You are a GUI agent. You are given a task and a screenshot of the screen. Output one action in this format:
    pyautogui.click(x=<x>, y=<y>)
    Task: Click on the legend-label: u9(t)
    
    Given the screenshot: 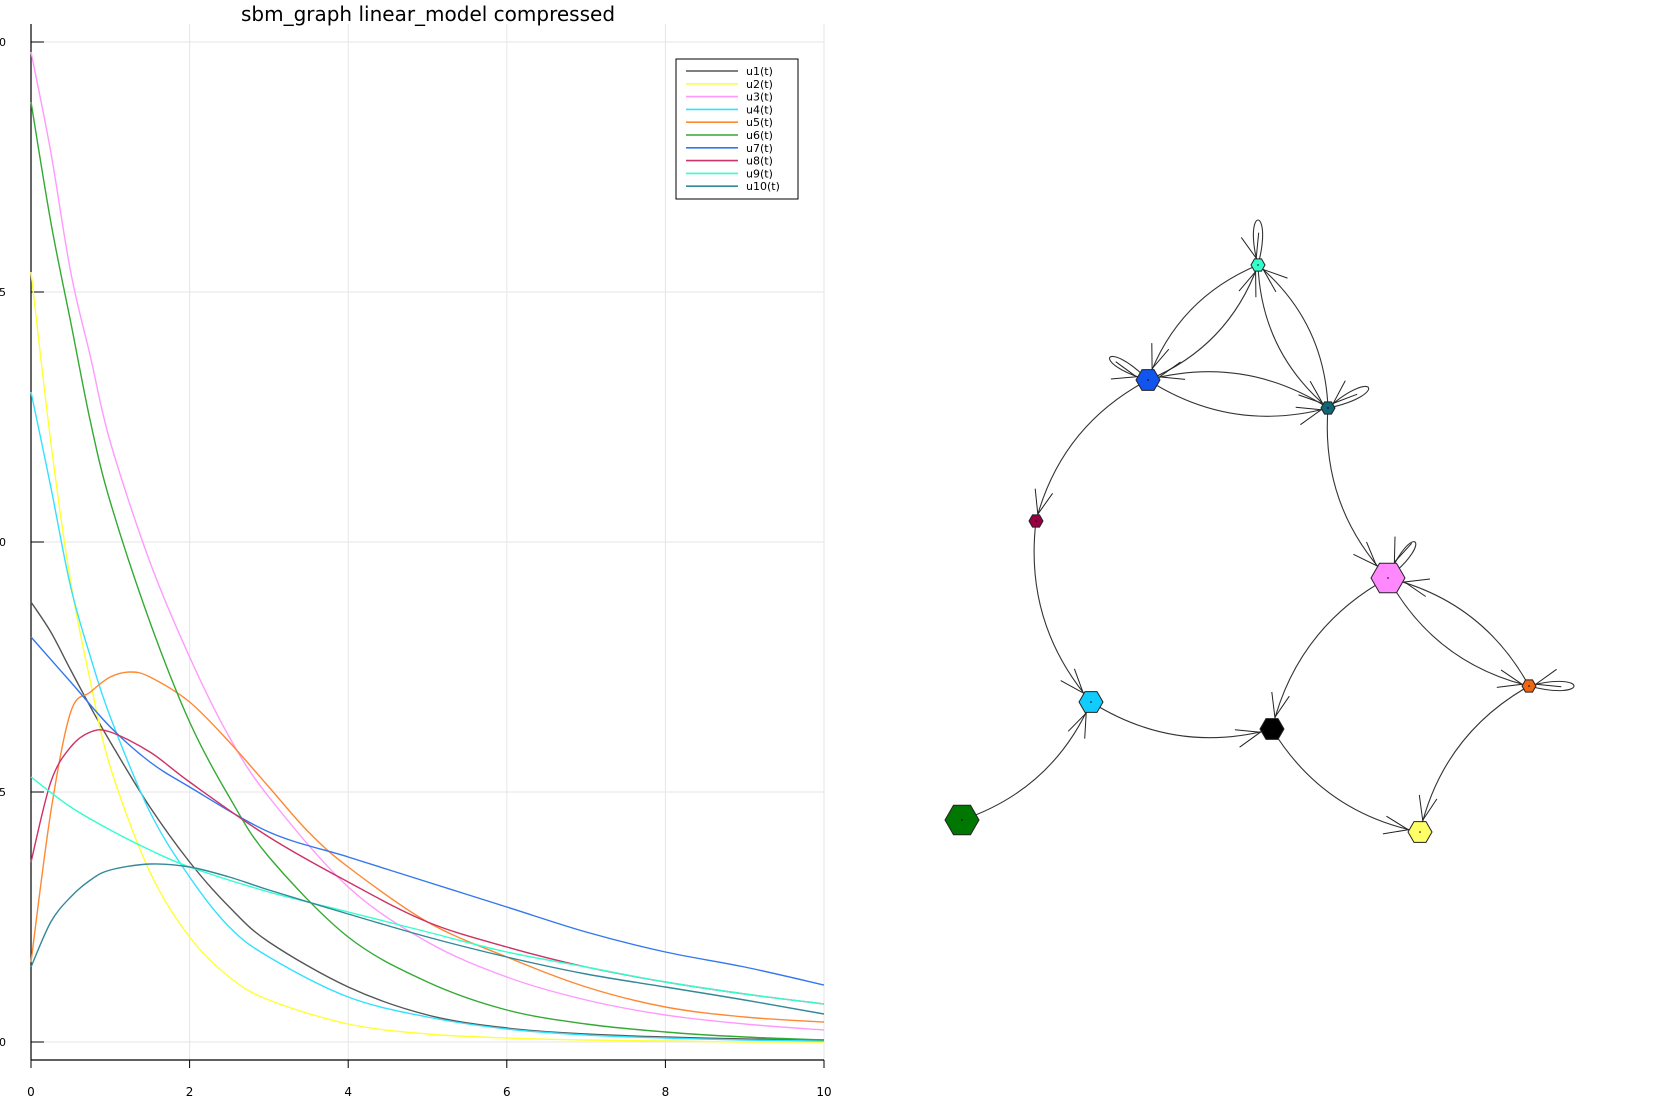 What is the action you would take?
    pyautogui.click(x=759, y=173)
    